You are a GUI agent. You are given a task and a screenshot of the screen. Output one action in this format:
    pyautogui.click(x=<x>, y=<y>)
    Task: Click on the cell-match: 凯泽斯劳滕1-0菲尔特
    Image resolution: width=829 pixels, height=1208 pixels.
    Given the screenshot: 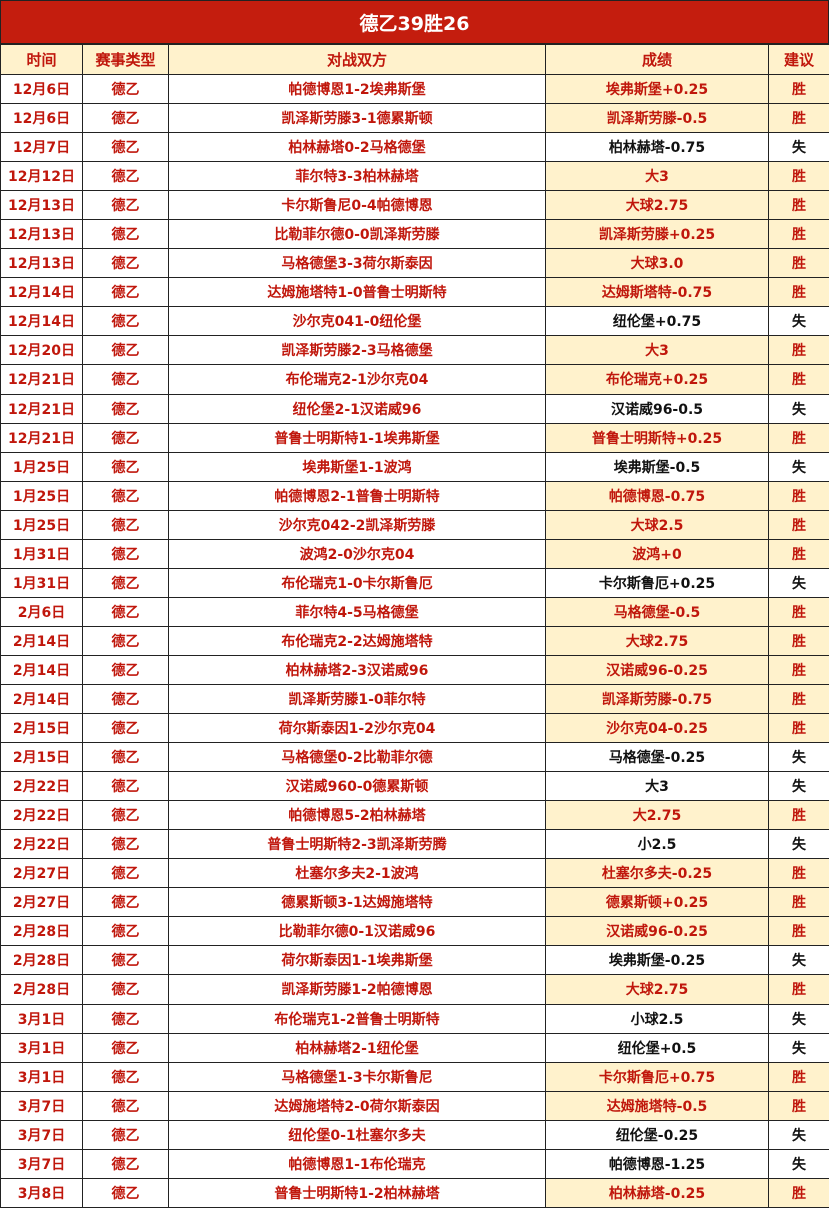 What is the action you would take?
    pyautogui.click(x=357, y=698)
    